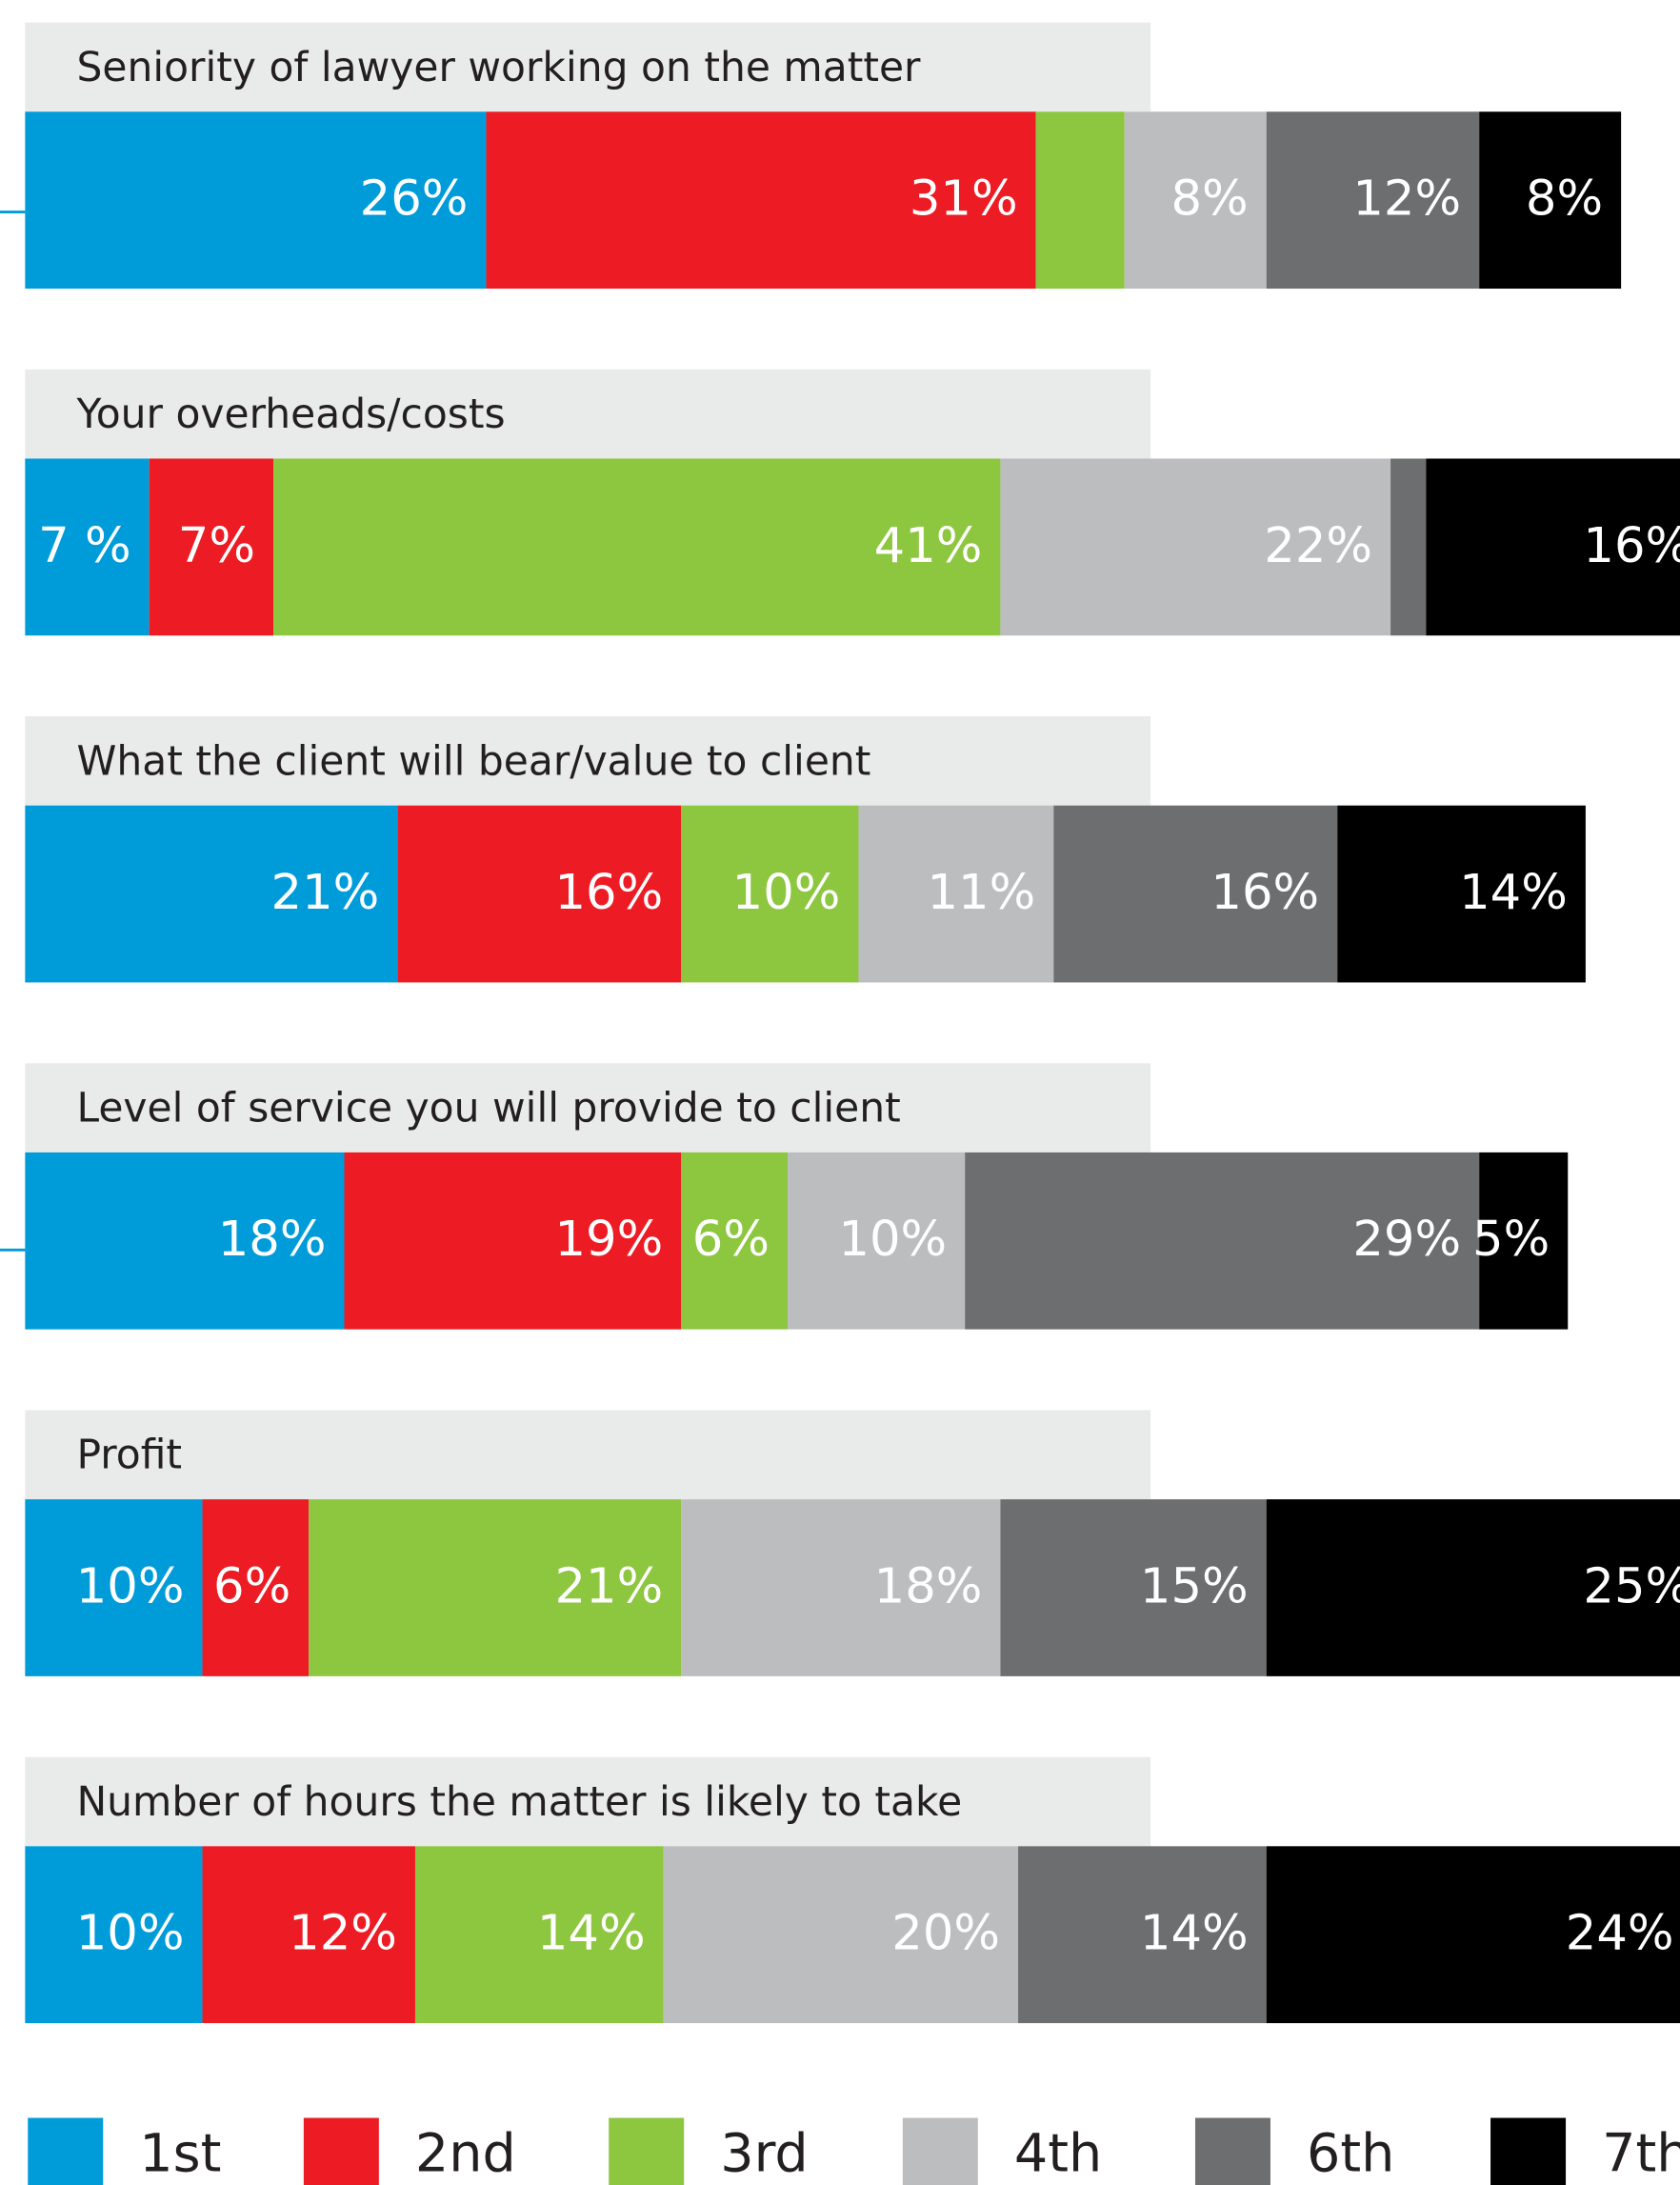 The image size is (1680, 2185). I want to click on category-label: Profit, so click(129, 1456).